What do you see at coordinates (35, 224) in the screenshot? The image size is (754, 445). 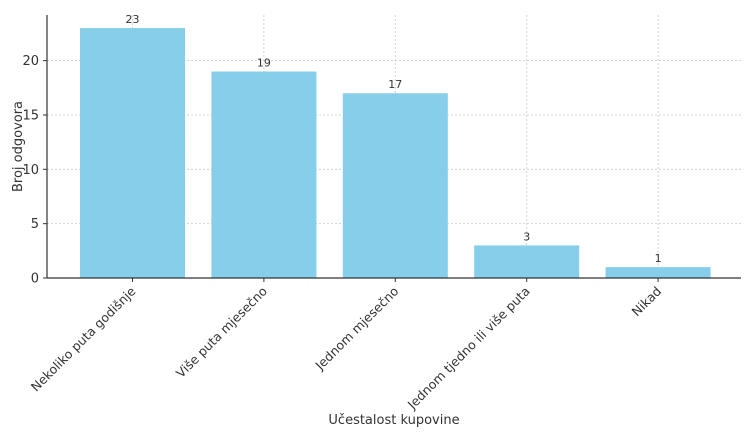 I see `y-tick-label: 5` at bounding box center [35, 224].